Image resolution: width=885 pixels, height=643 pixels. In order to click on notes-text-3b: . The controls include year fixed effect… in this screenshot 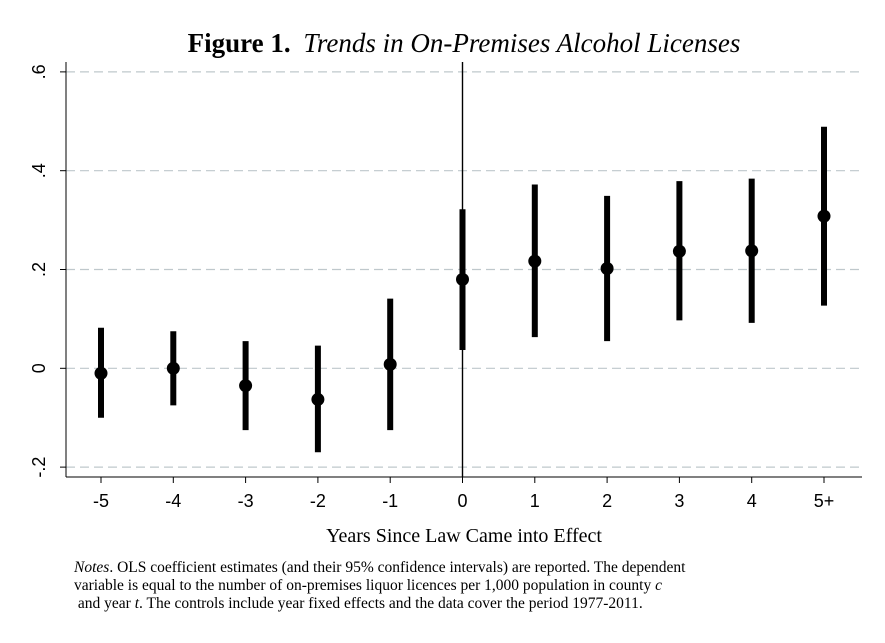, I will do `click(391, 603)`.